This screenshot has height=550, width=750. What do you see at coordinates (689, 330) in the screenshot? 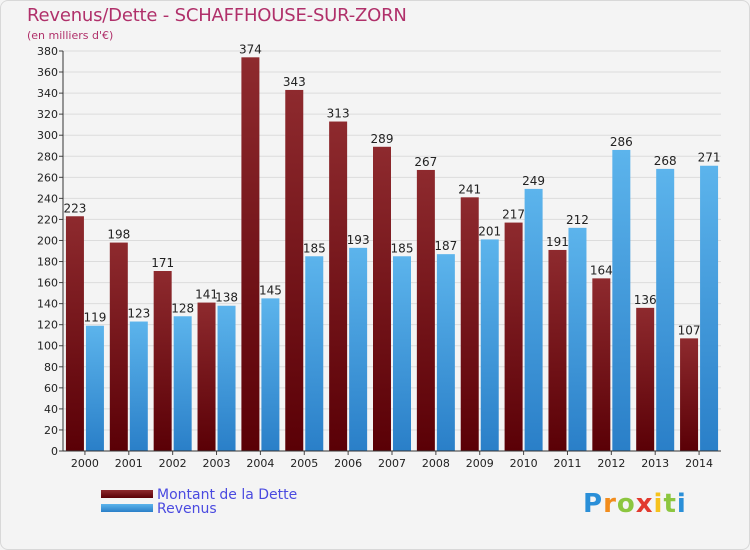
I see `data-label-dette: 107` at bounding box center [689, 330].